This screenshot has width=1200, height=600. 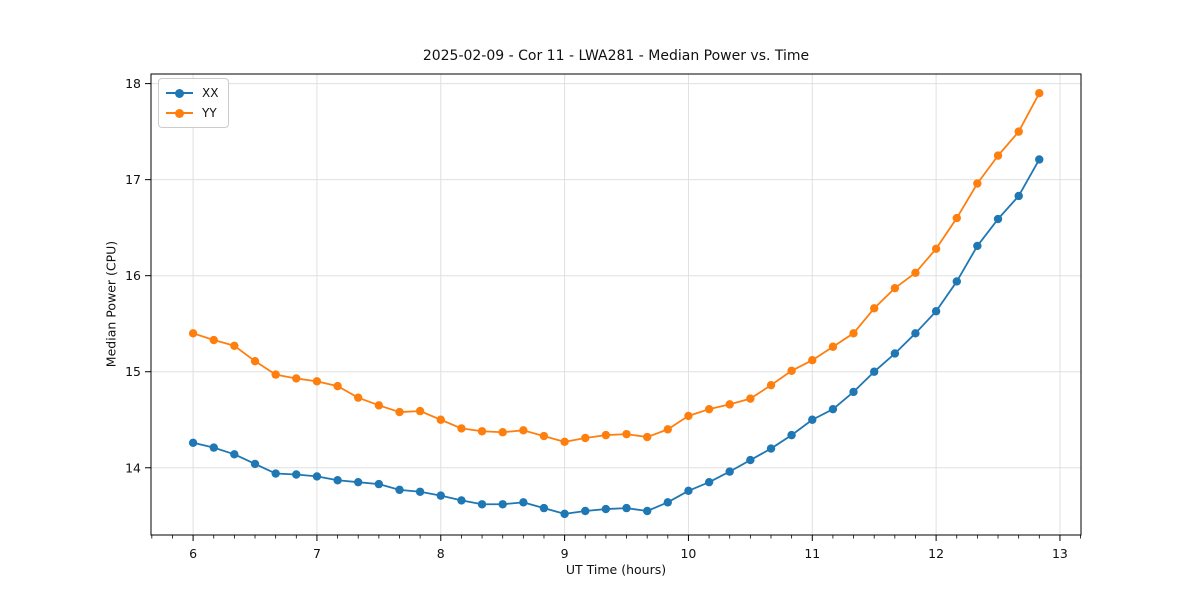 I want to click on svg-text: 6, so click(x=193, y=553).